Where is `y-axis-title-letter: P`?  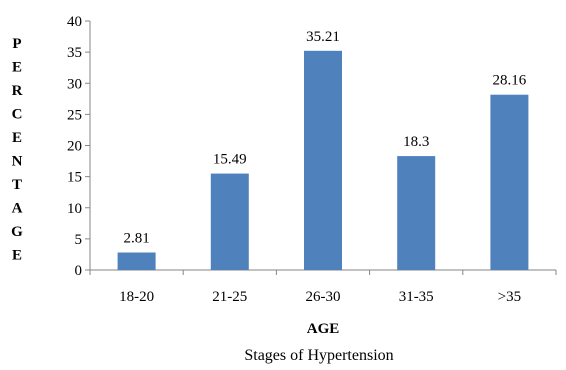
y-axis-title-letter: P is located at coordinates (16, 44).